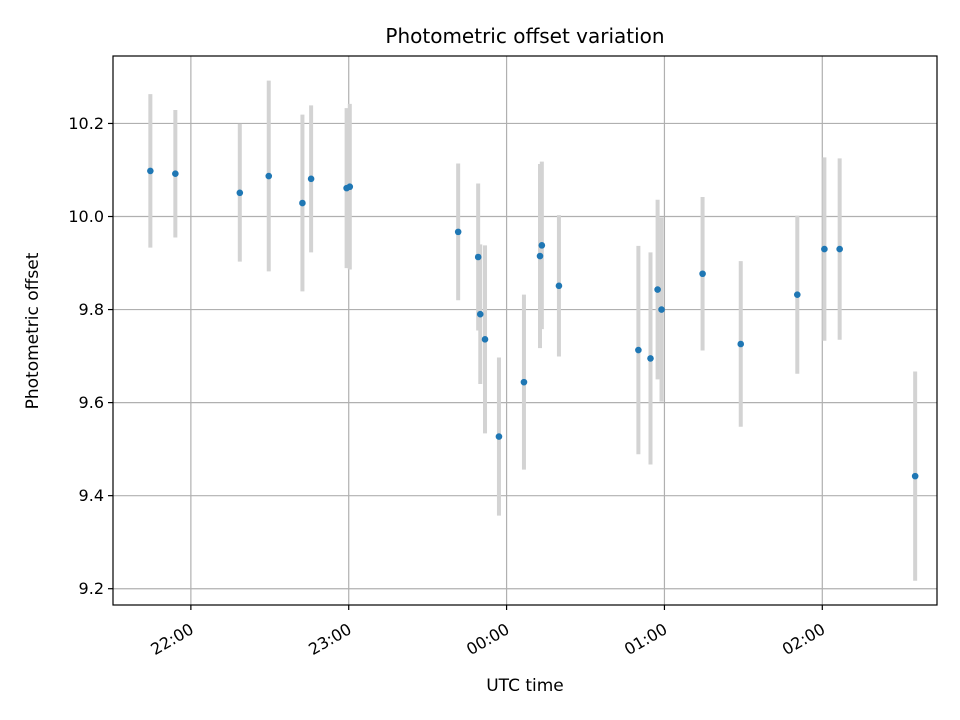 The width and height of the screenshot is (960, 720). Describe the element at coordinates (86, 123) in the screenshot. I see `y-tick-label: 10.2` at that location.